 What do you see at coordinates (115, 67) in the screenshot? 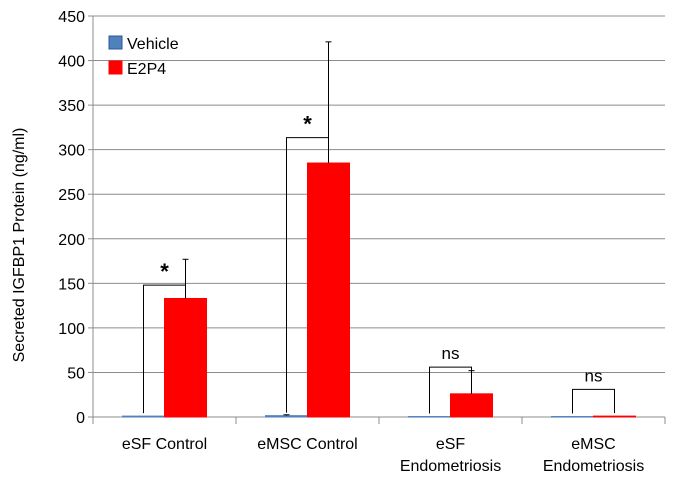
I see `legend-swatch-e2p4` at bounding box center [115, 67].